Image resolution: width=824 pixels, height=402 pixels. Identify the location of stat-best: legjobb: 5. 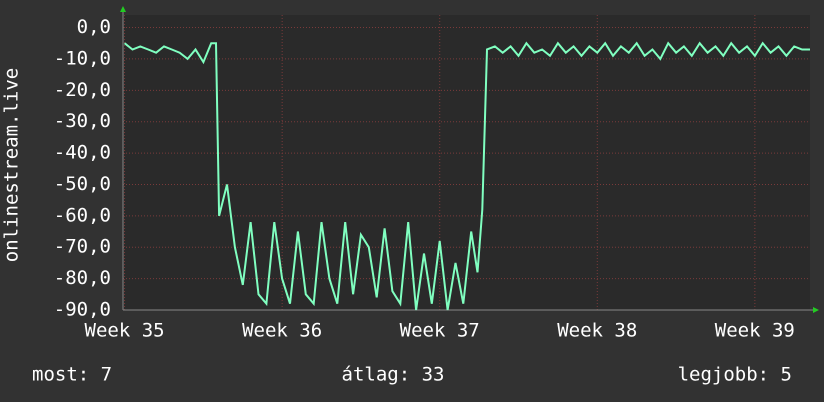
(735, 375).